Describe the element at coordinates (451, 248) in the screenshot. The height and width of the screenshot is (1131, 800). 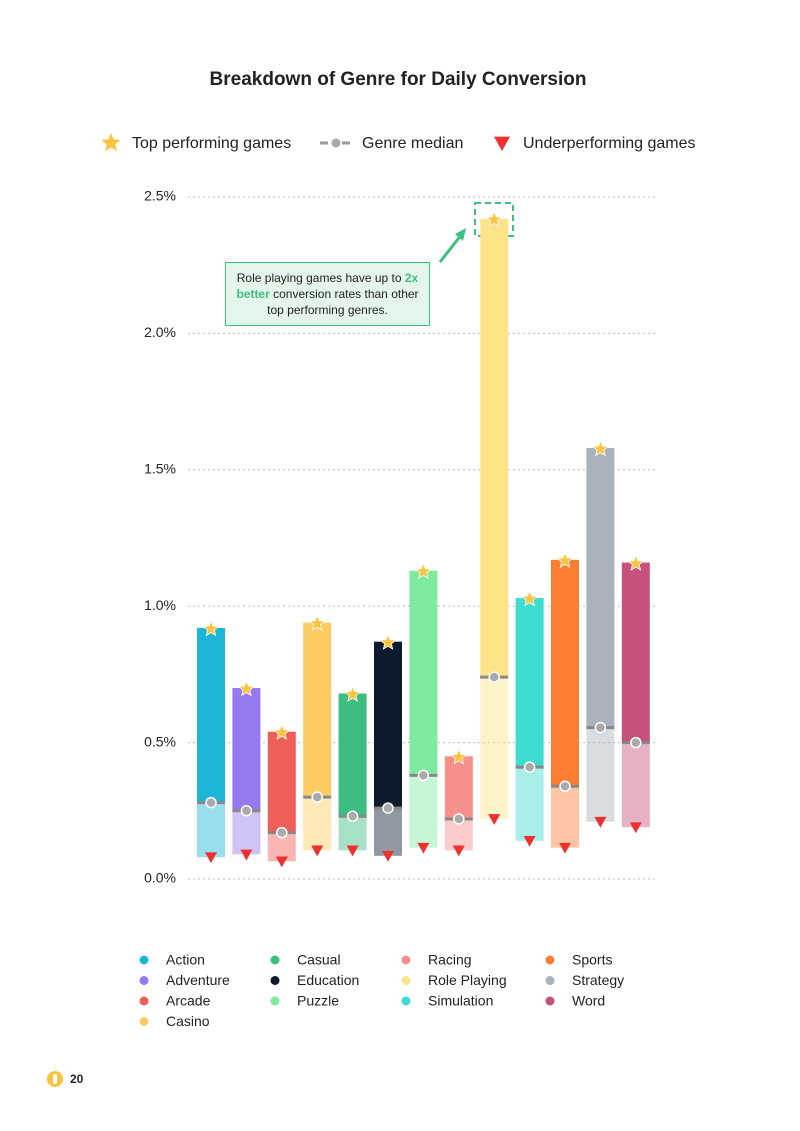
I see `arrow` at that location.